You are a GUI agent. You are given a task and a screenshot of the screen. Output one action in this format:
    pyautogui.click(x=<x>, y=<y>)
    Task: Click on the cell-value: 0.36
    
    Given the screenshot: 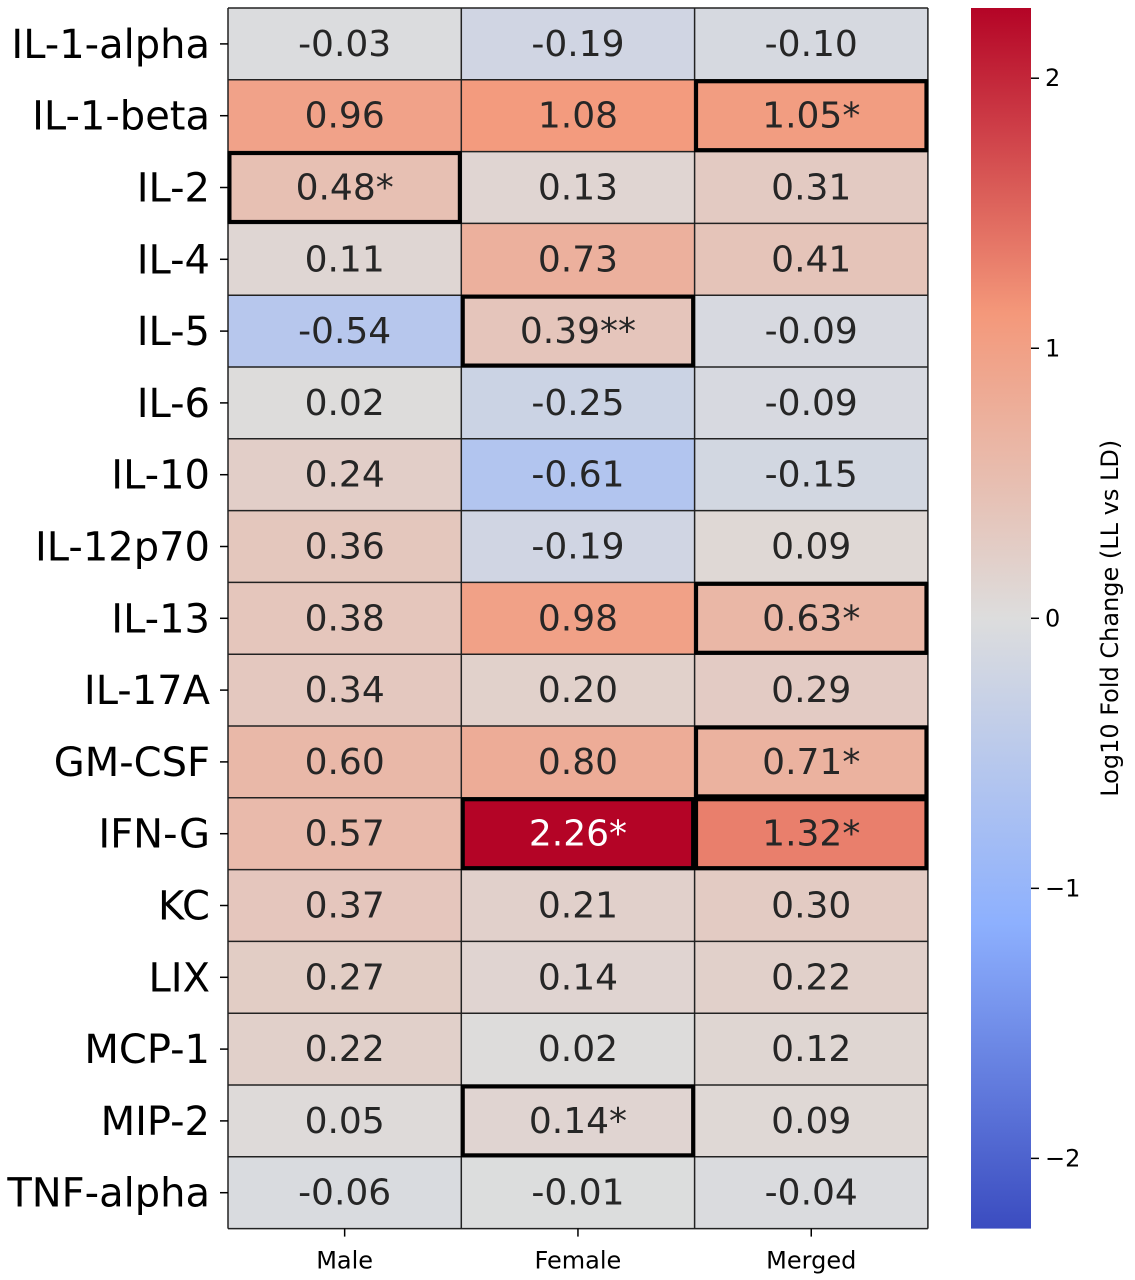 What is the action you would take?
    pyautogui.click(x=345, y=547)
    